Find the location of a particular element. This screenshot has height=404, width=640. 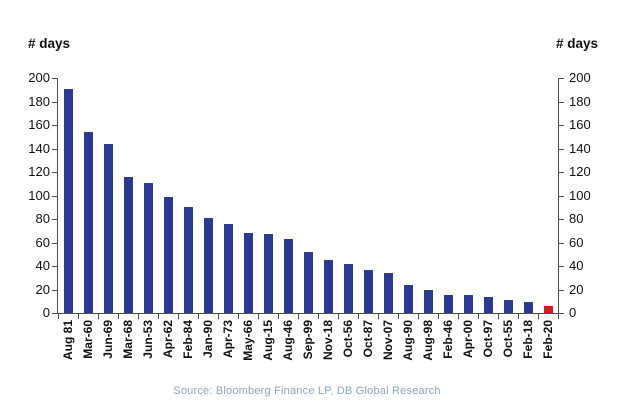

bar-slot: Jun-53 is located at coordinates (148, 218).